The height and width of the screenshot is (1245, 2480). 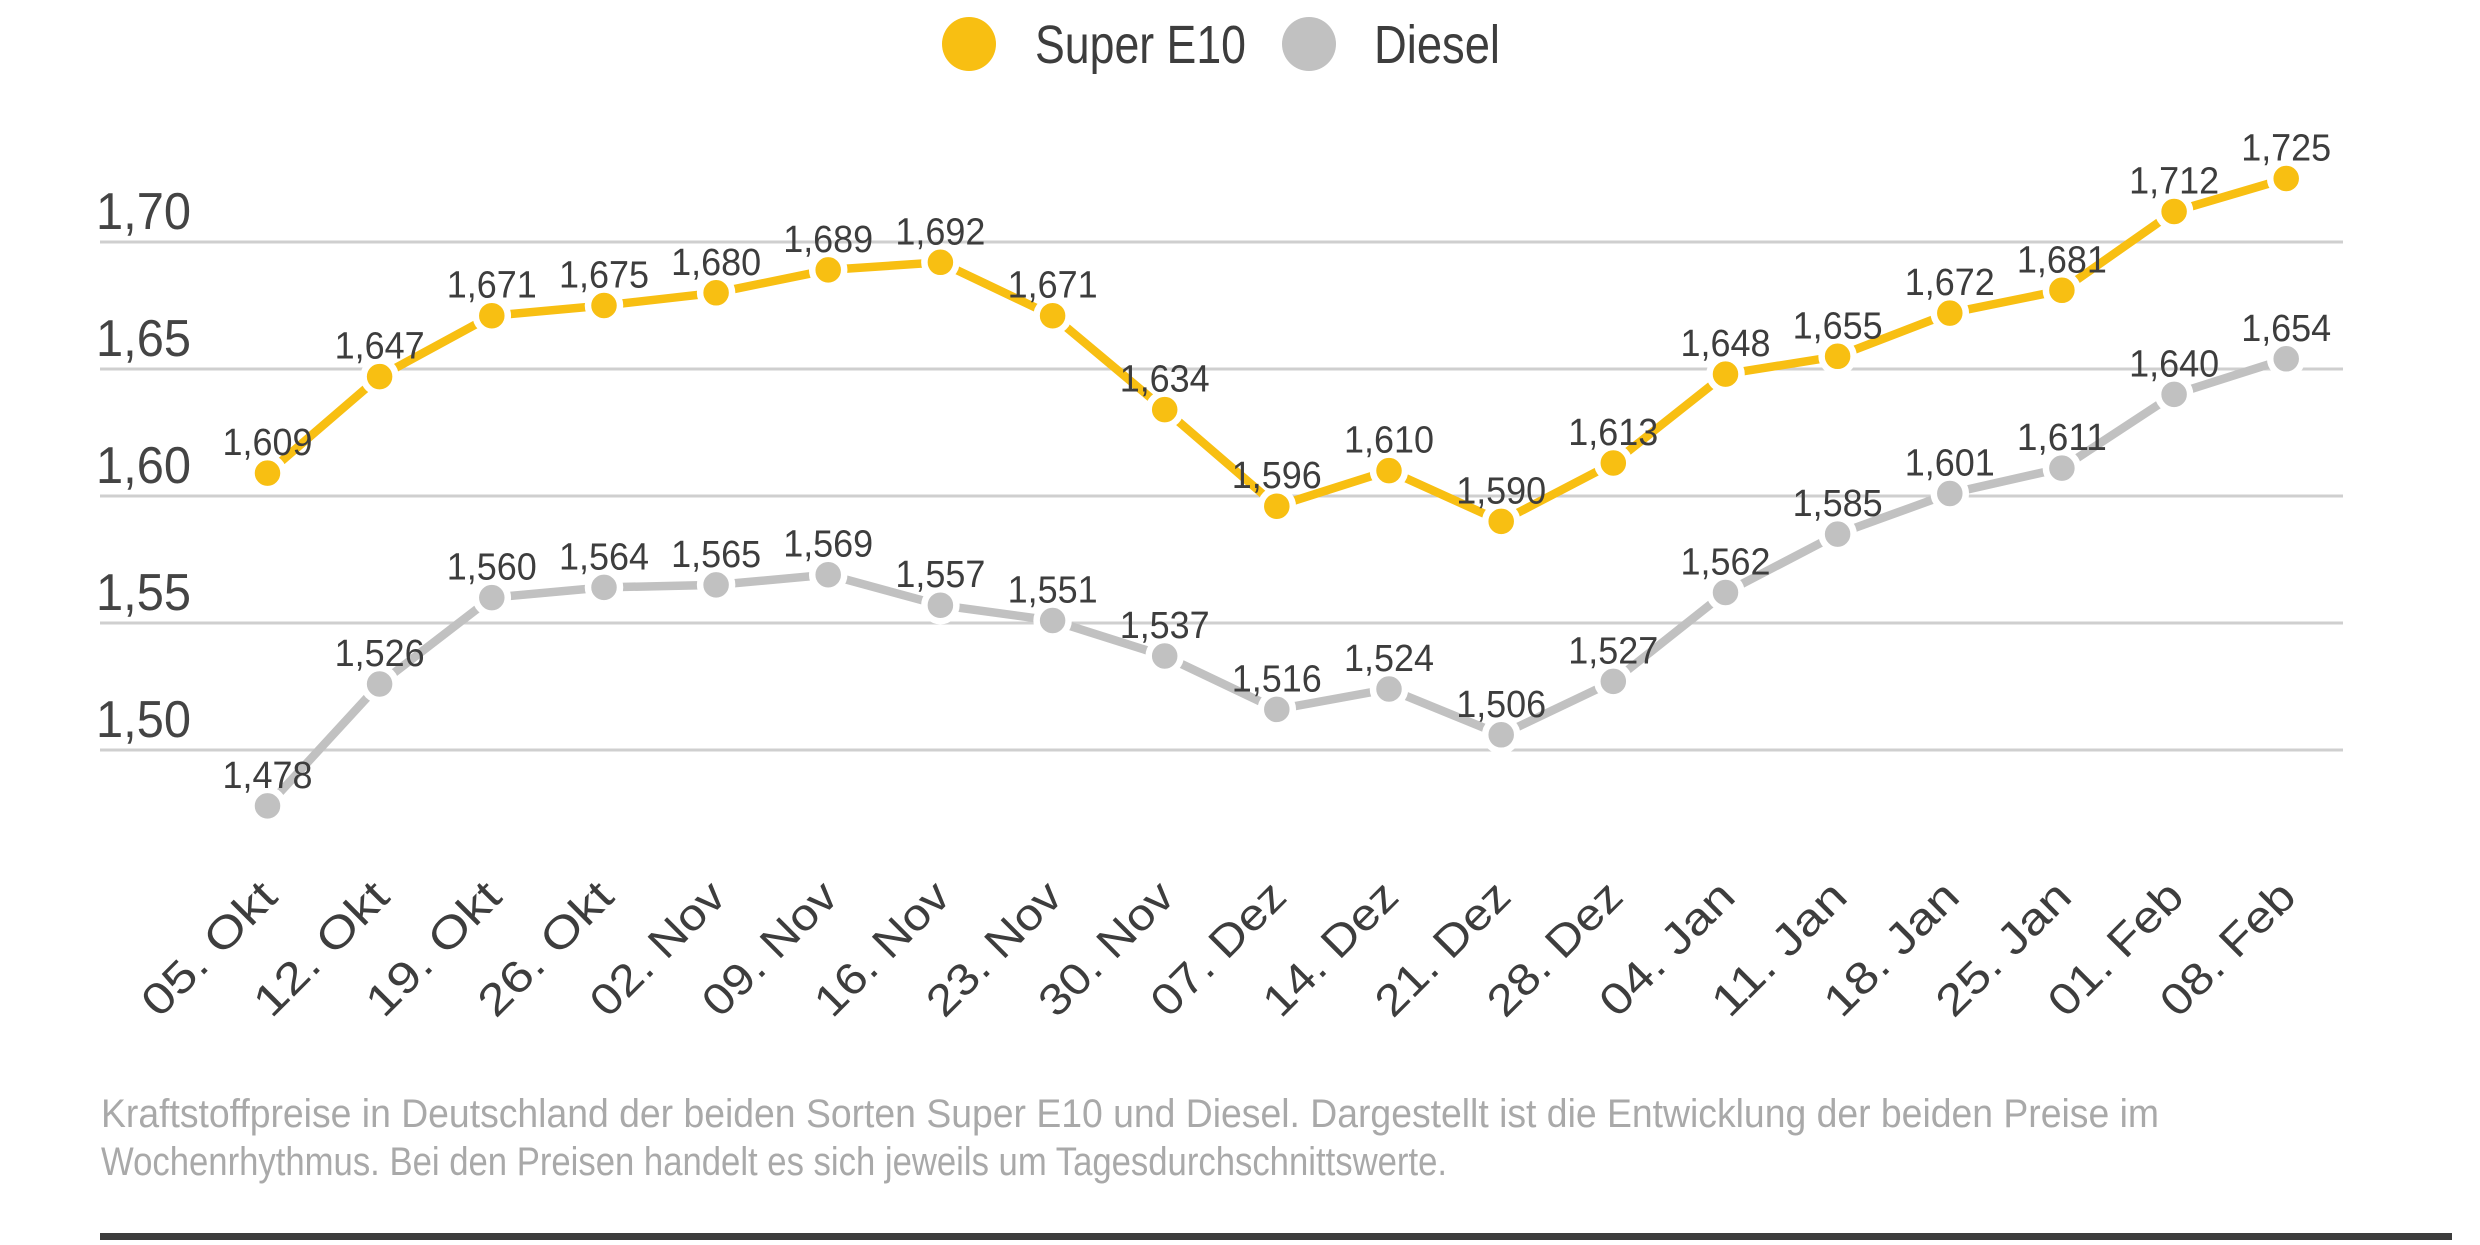 I want to click on svg-text: 1,689, so click(x=828, y=240).